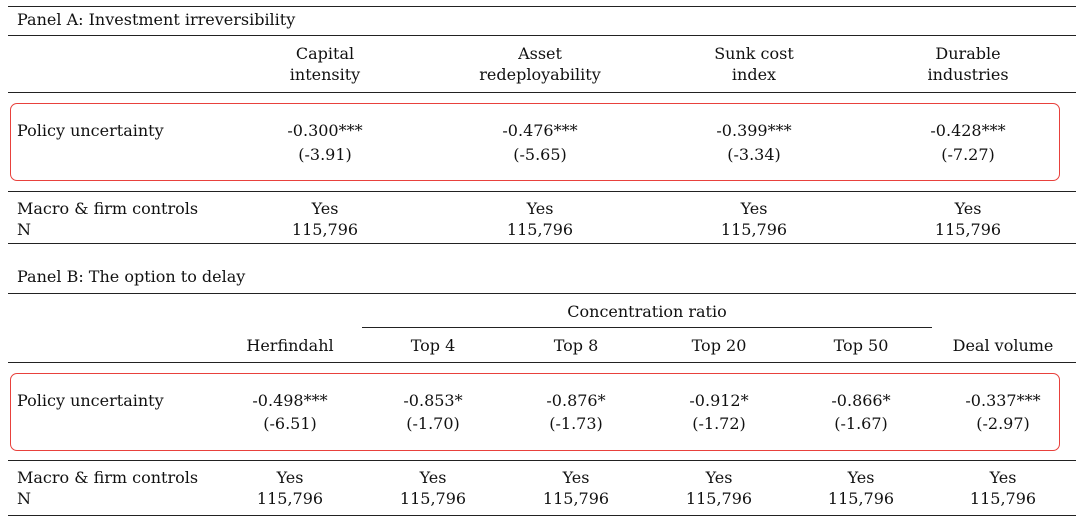 The image size is (1080, 525). Describe the element at coordinates (647, 327) in the screenshot. I see `panel-b-group-rule` at that location.